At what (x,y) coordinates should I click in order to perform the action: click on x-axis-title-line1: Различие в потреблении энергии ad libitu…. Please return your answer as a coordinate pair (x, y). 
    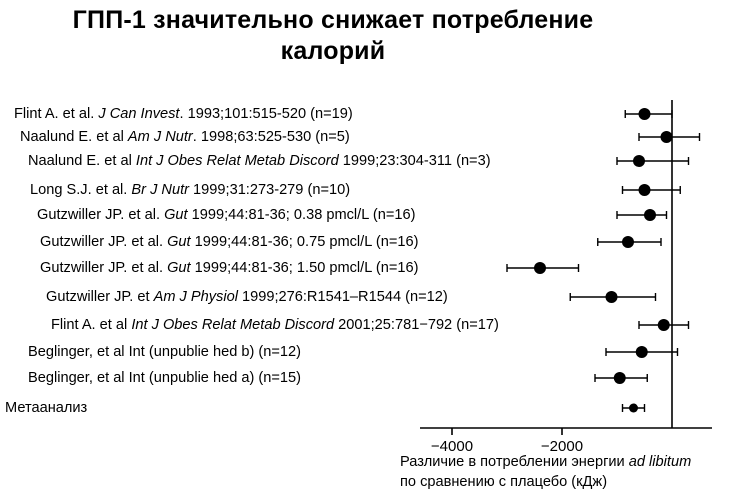
    Looking at the image, I should click on (545, 462).